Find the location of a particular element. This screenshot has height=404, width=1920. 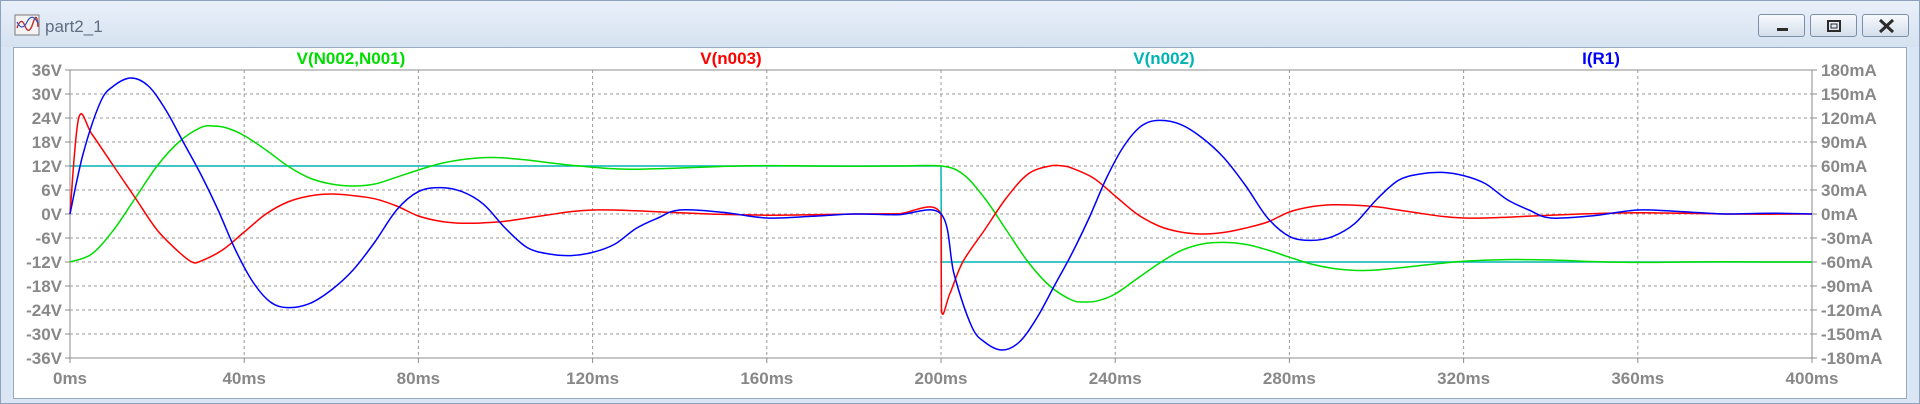

x-tick-label: 320ms is located at coordinates (1463, 378).